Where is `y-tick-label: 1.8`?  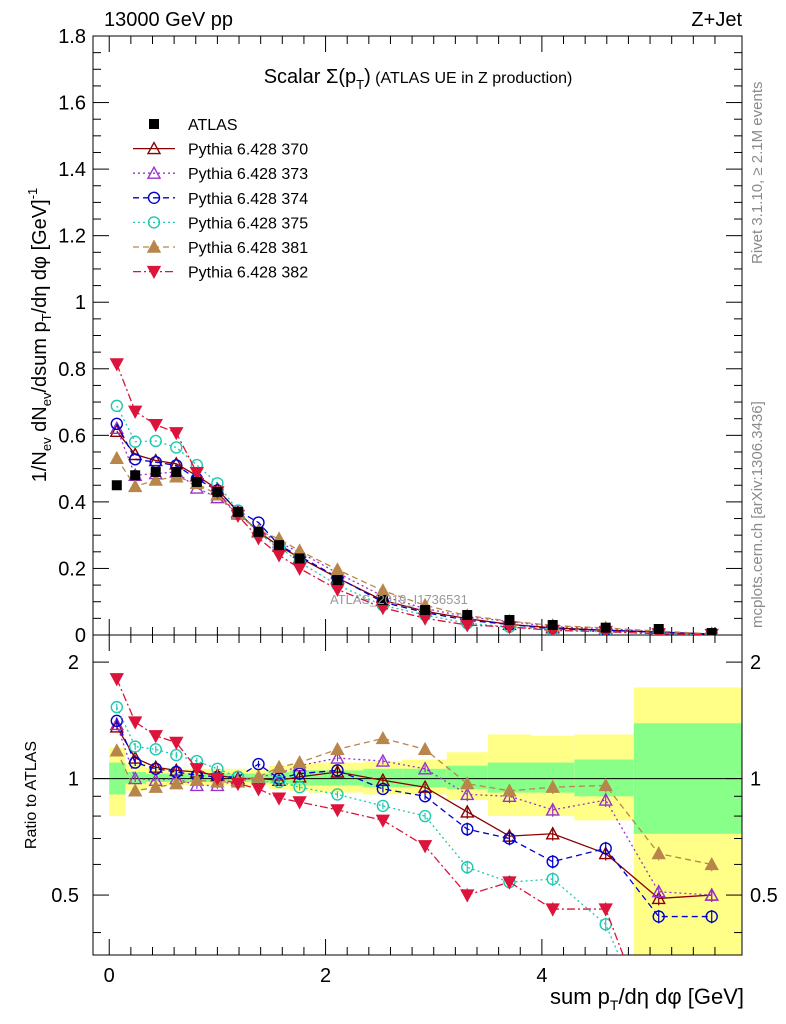
y-tick-label: 1.8 is located at coordinates (72, 37).